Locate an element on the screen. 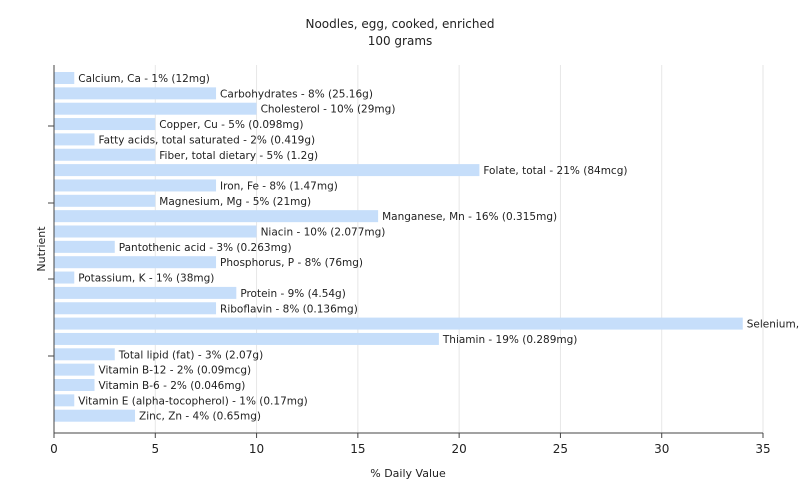 Image resolution: width=800 pixels, height=500 pixels. x-tick-label-7: 35 is located at coordinates (762, 449).